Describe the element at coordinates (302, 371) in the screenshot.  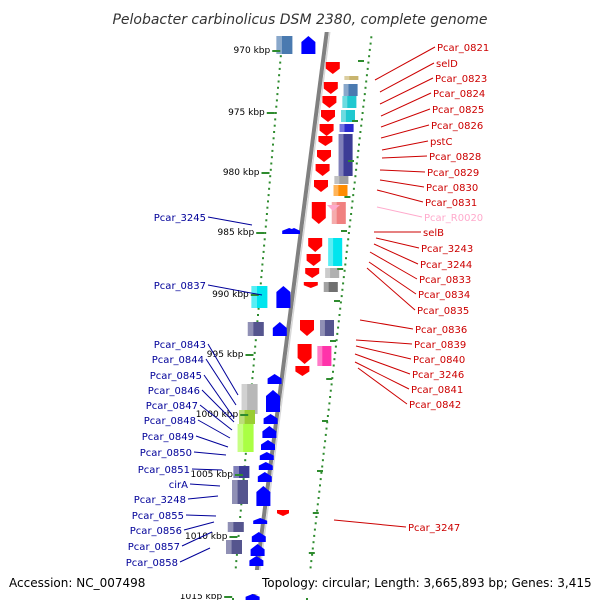
I see `reverse-gene-arrow` at that location.